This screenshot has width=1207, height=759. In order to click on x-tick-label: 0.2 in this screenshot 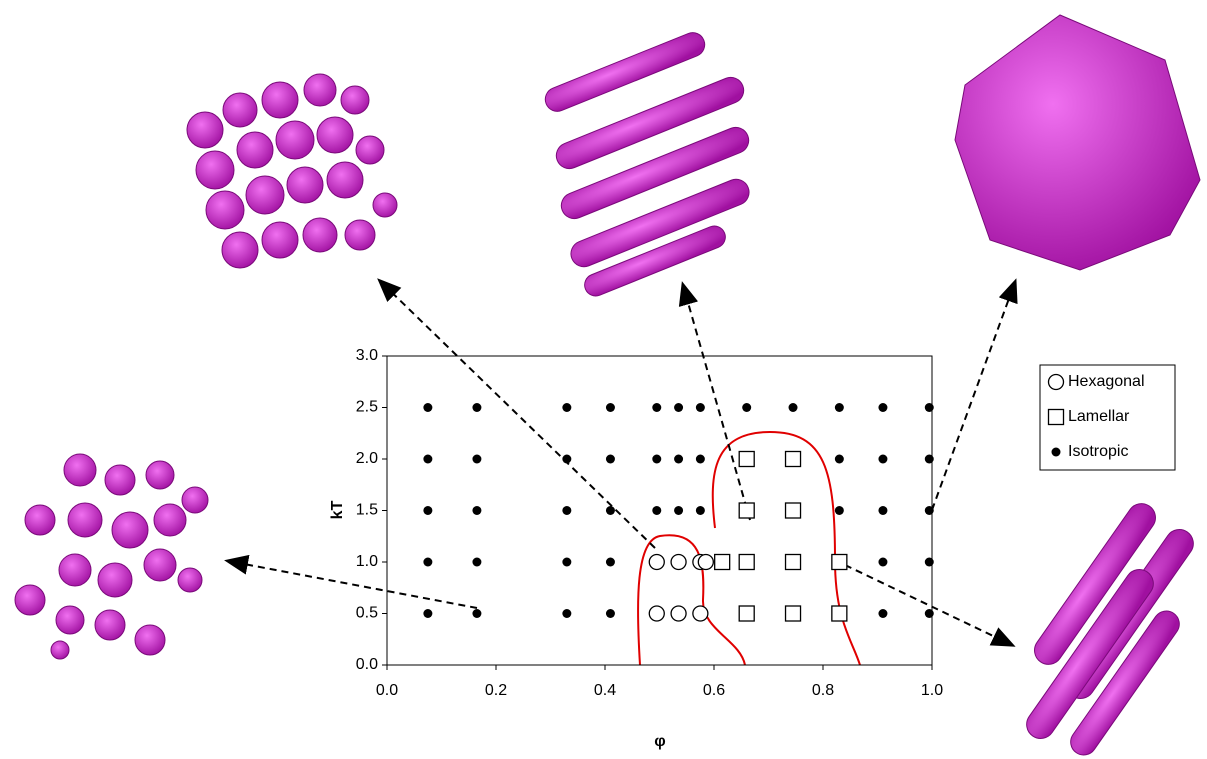, I will do `click(496, 690)`.